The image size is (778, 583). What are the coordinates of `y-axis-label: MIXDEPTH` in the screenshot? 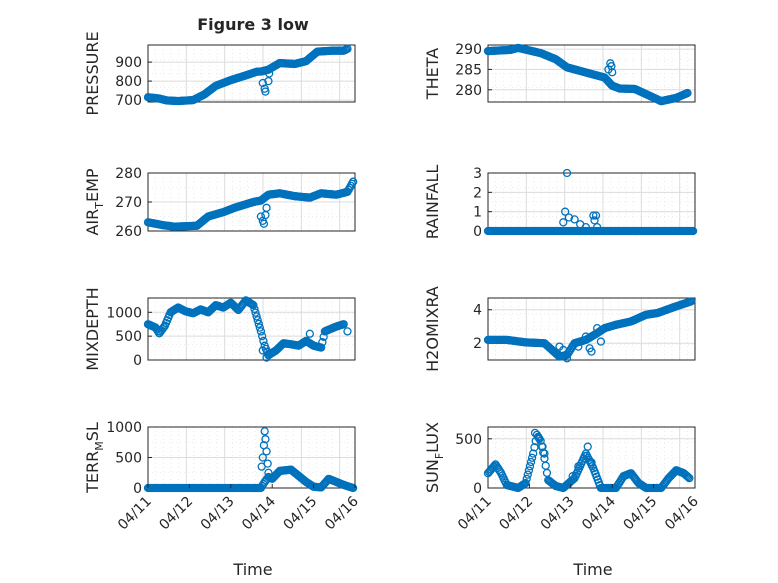 It's located at (92, 328).